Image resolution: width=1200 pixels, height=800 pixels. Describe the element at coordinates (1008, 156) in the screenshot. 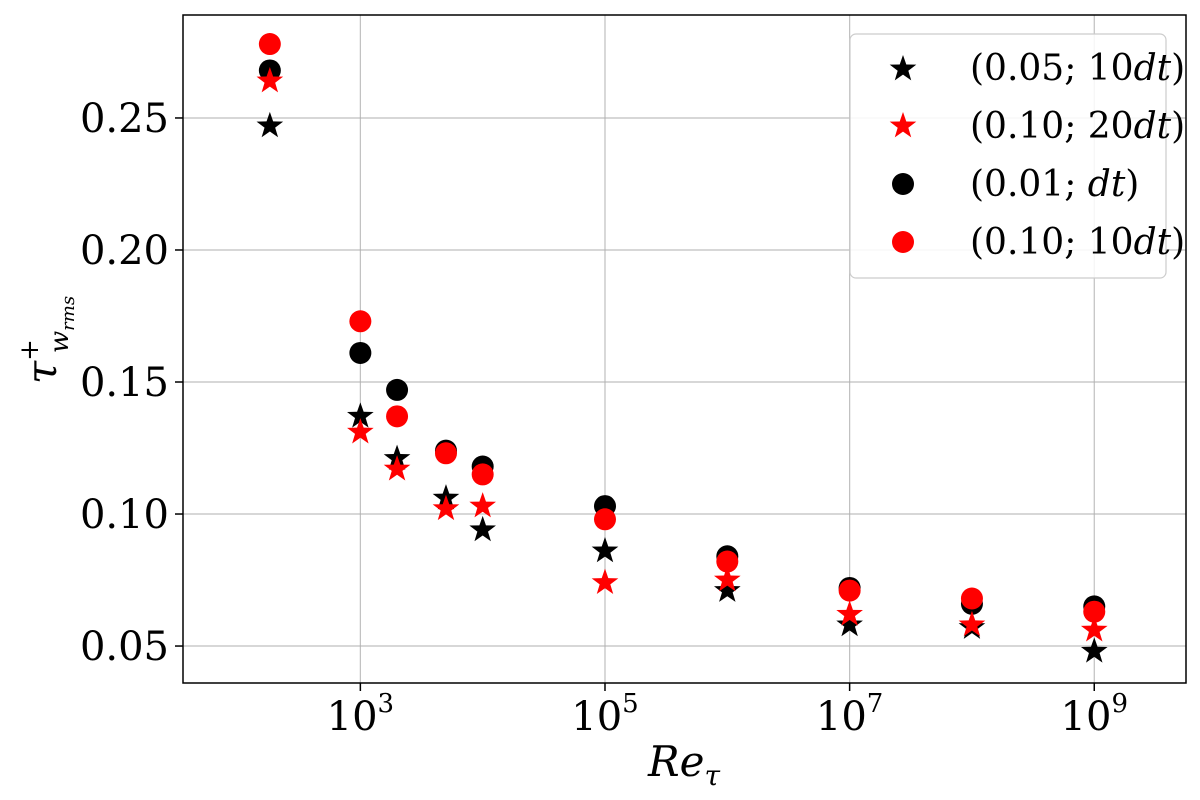

I see `legend-box` at that location.